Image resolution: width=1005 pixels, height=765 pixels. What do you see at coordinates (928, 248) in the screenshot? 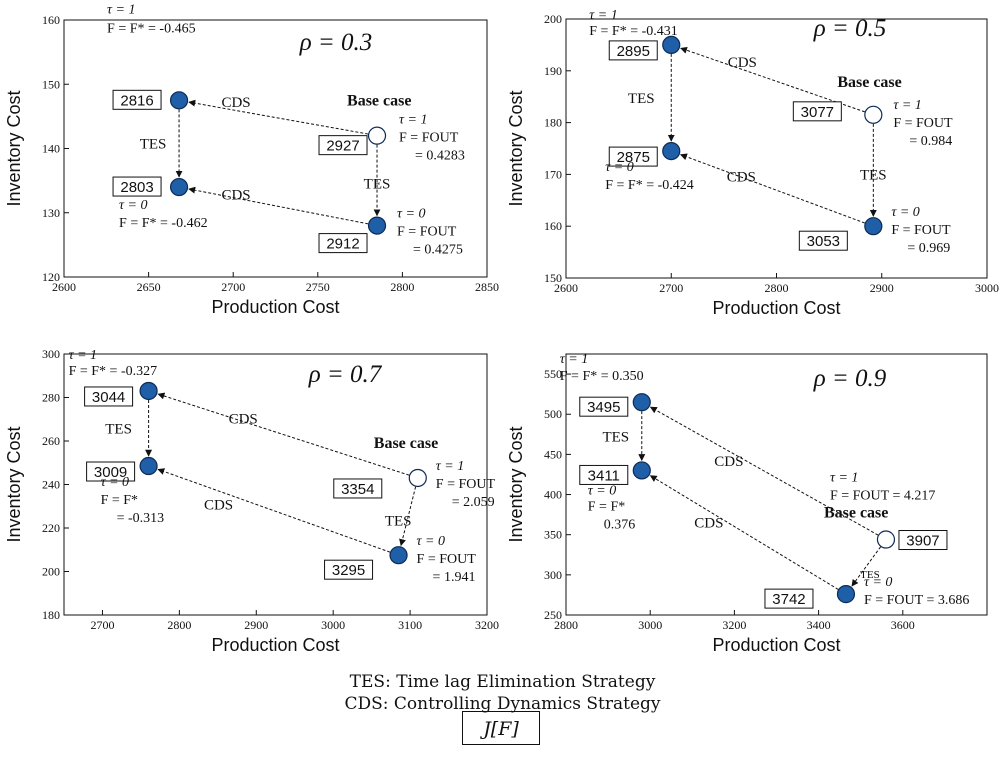
I see `f-value-label: = 0.969` at bounding box center [928, 248].